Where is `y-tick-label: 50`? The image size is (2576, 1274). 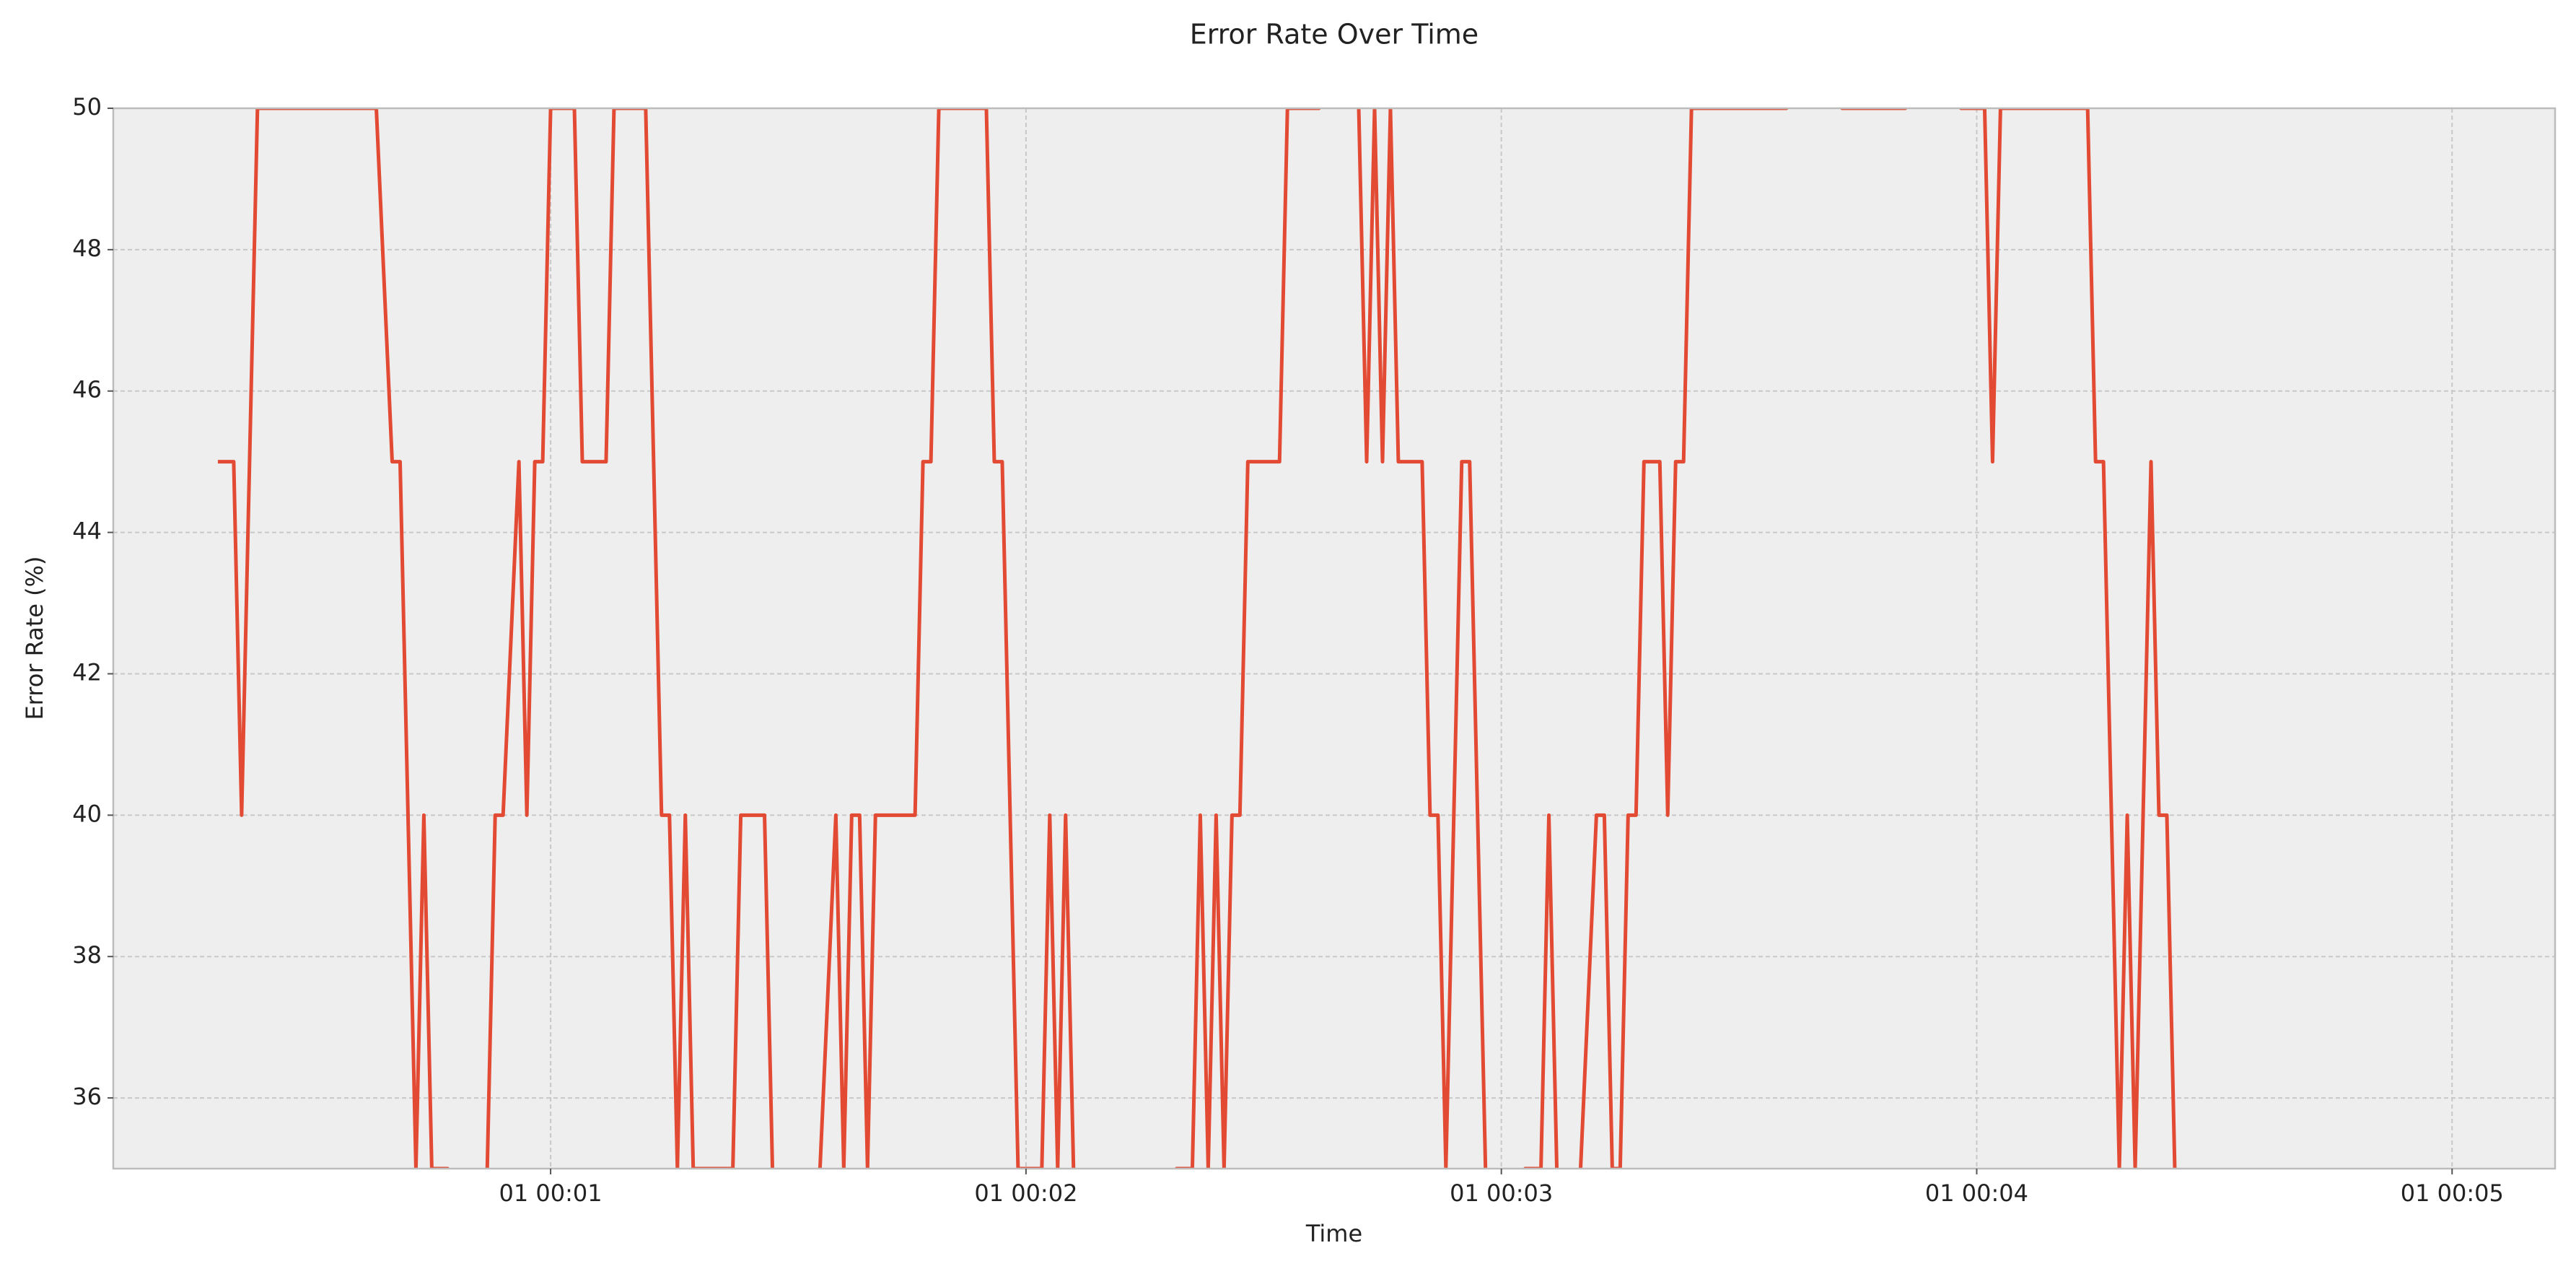
y-tick-label: 50 is located at coordinates (87, 107).